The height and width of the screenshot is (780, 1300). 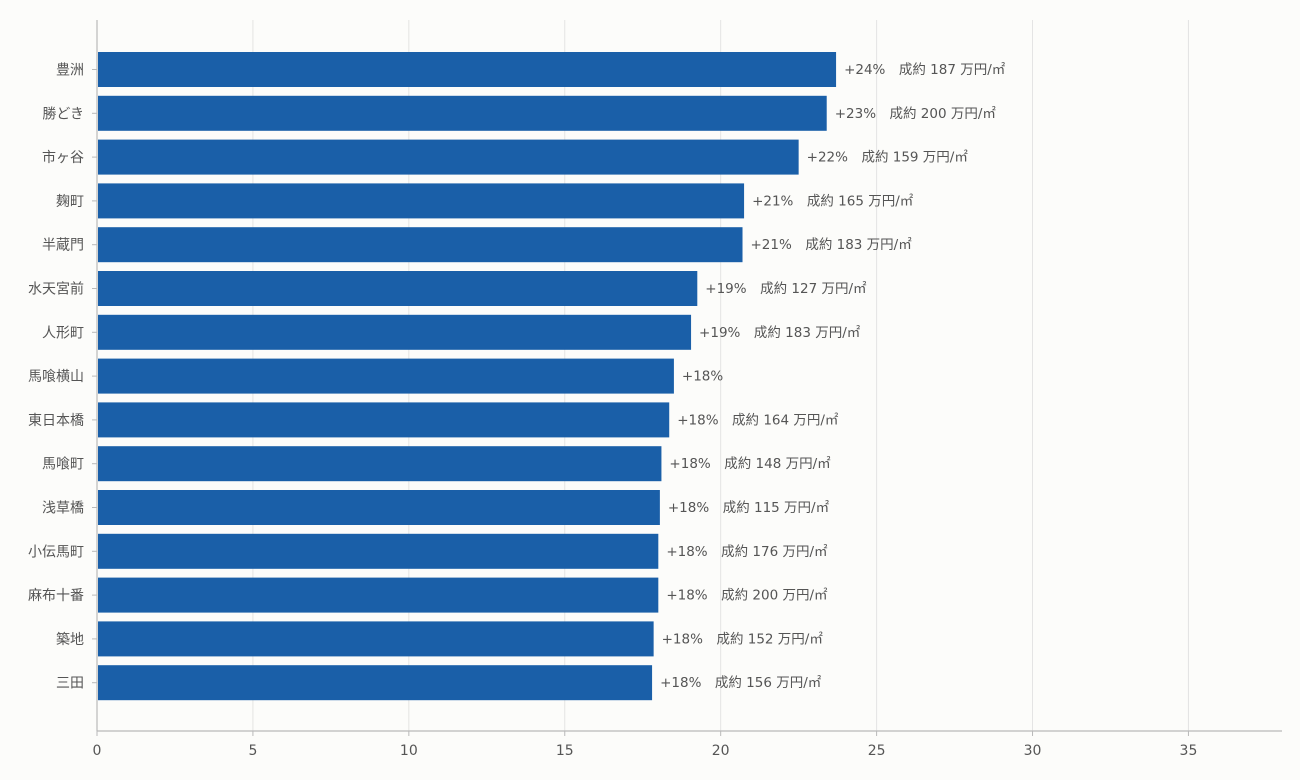 I want to click on category-label: 市ヶ谷, so click(x=63, y=157).